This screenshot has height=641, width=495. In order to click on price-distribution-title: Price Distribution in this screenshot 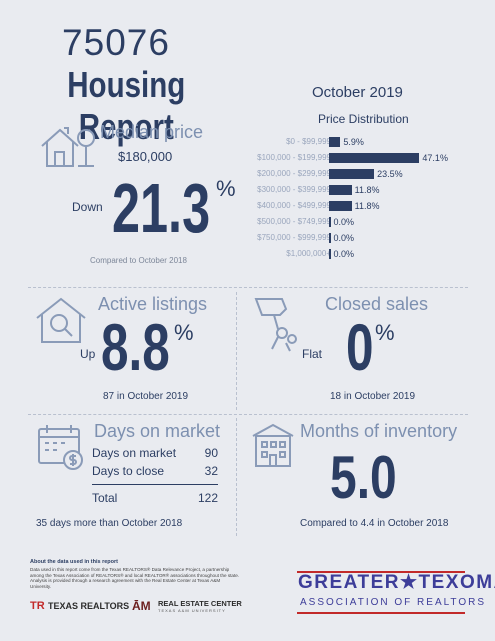, I will do `click(363, 119)`.